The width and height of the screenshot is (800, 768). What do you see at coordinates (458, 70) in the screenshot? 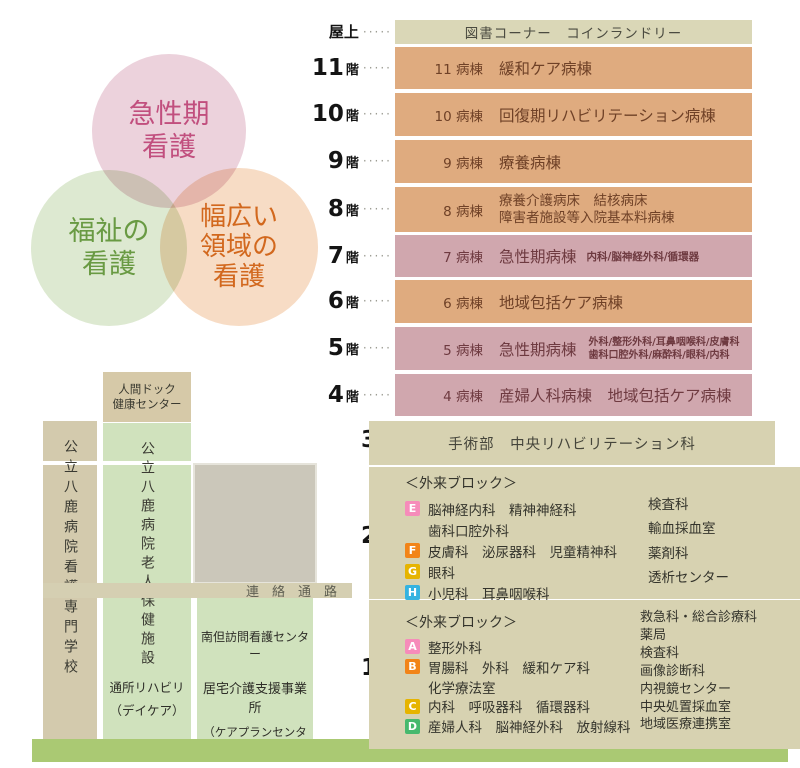
I see `ward-label: 11 病棟` at bounding box center [458, 70].